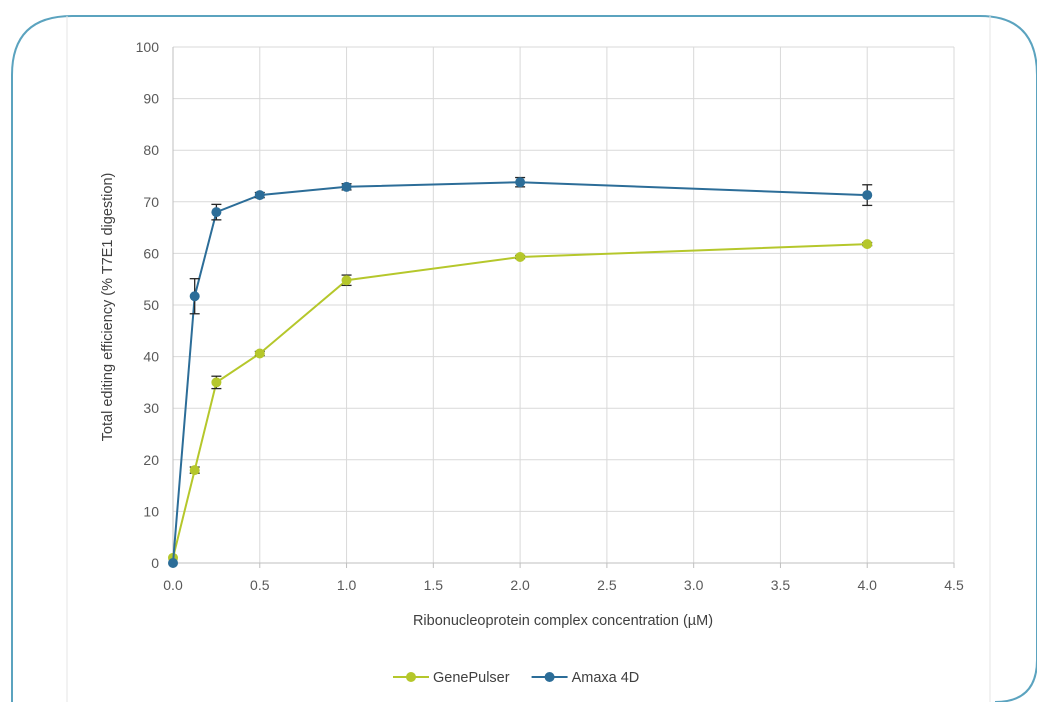  I want to click on y-tick-label: 80, so click(151, 150).